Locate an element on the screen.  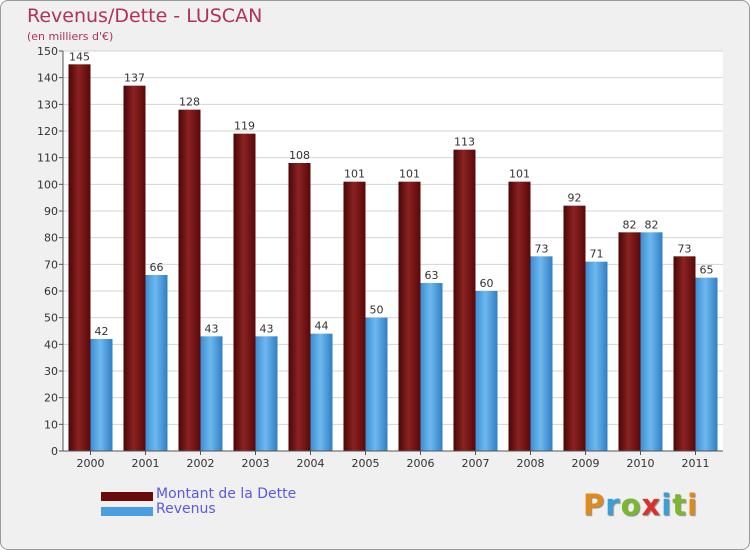
data-label-dette-2008: 101 is located at coordinates (519, 174).